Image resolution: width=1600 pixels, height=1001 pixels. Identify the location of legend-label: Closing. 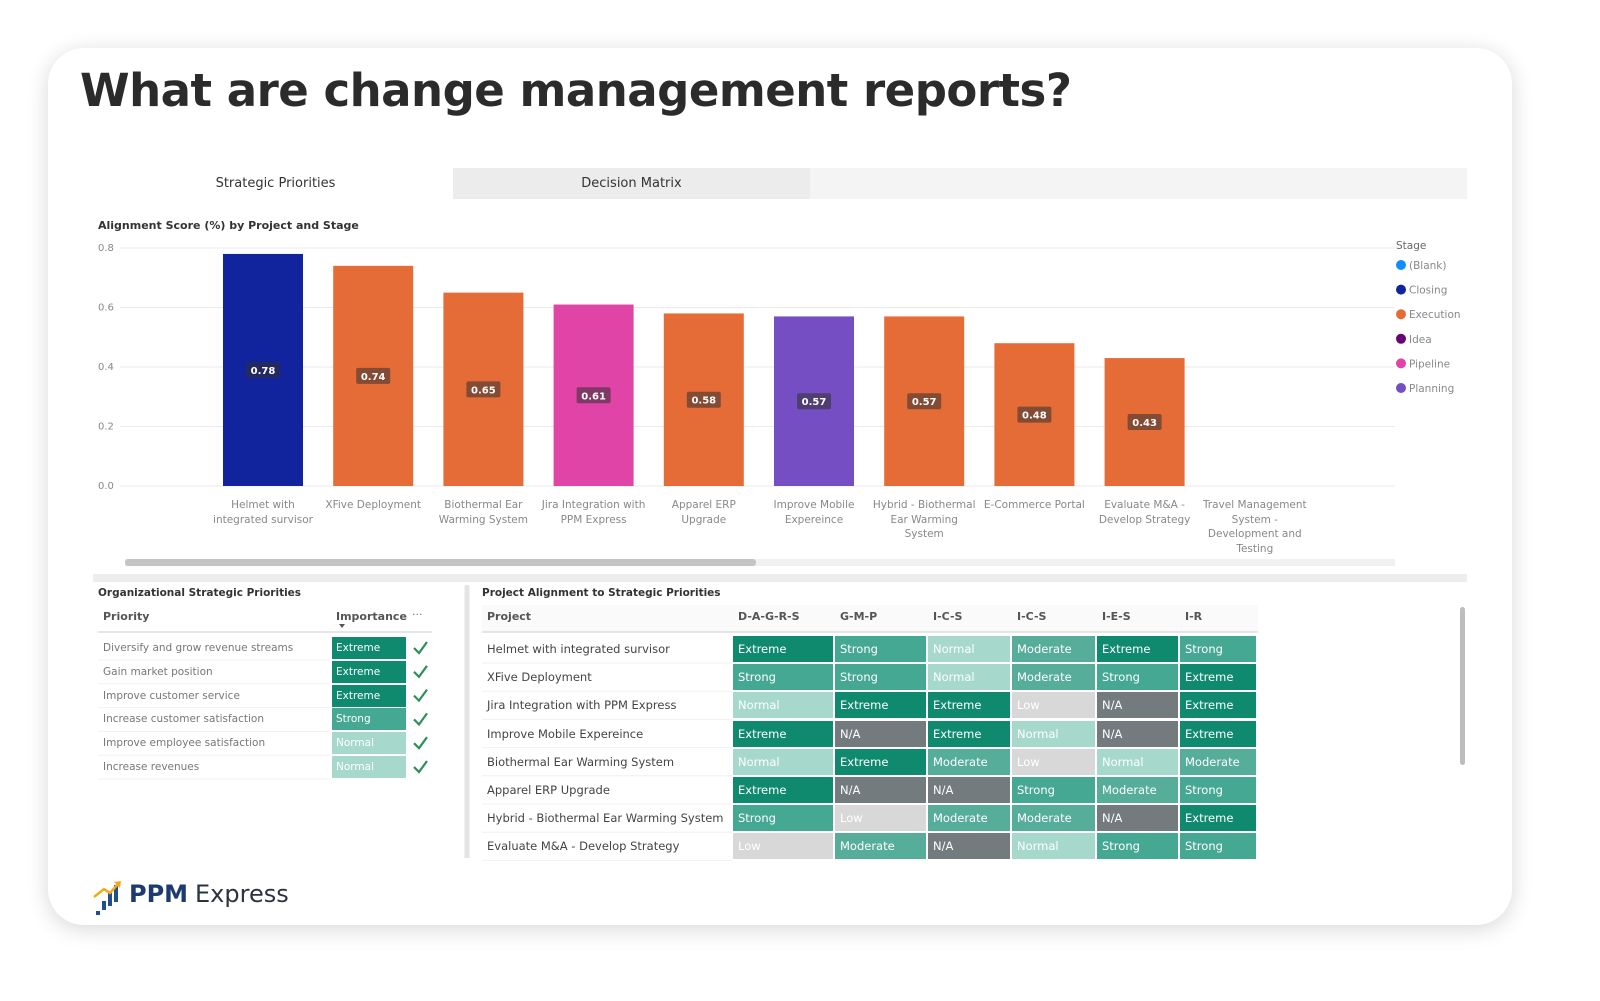
(1428, 291).